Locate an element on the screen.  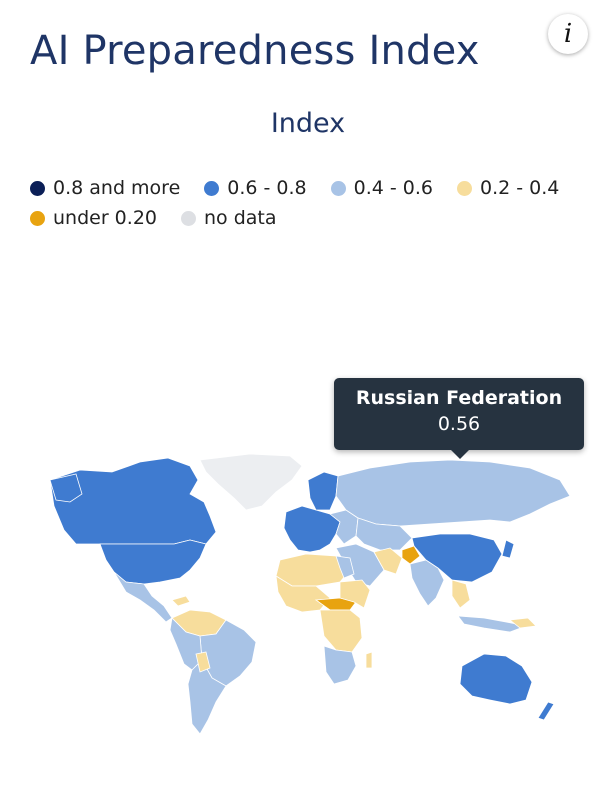
info-icon: i is located at coordinates (568, 34).